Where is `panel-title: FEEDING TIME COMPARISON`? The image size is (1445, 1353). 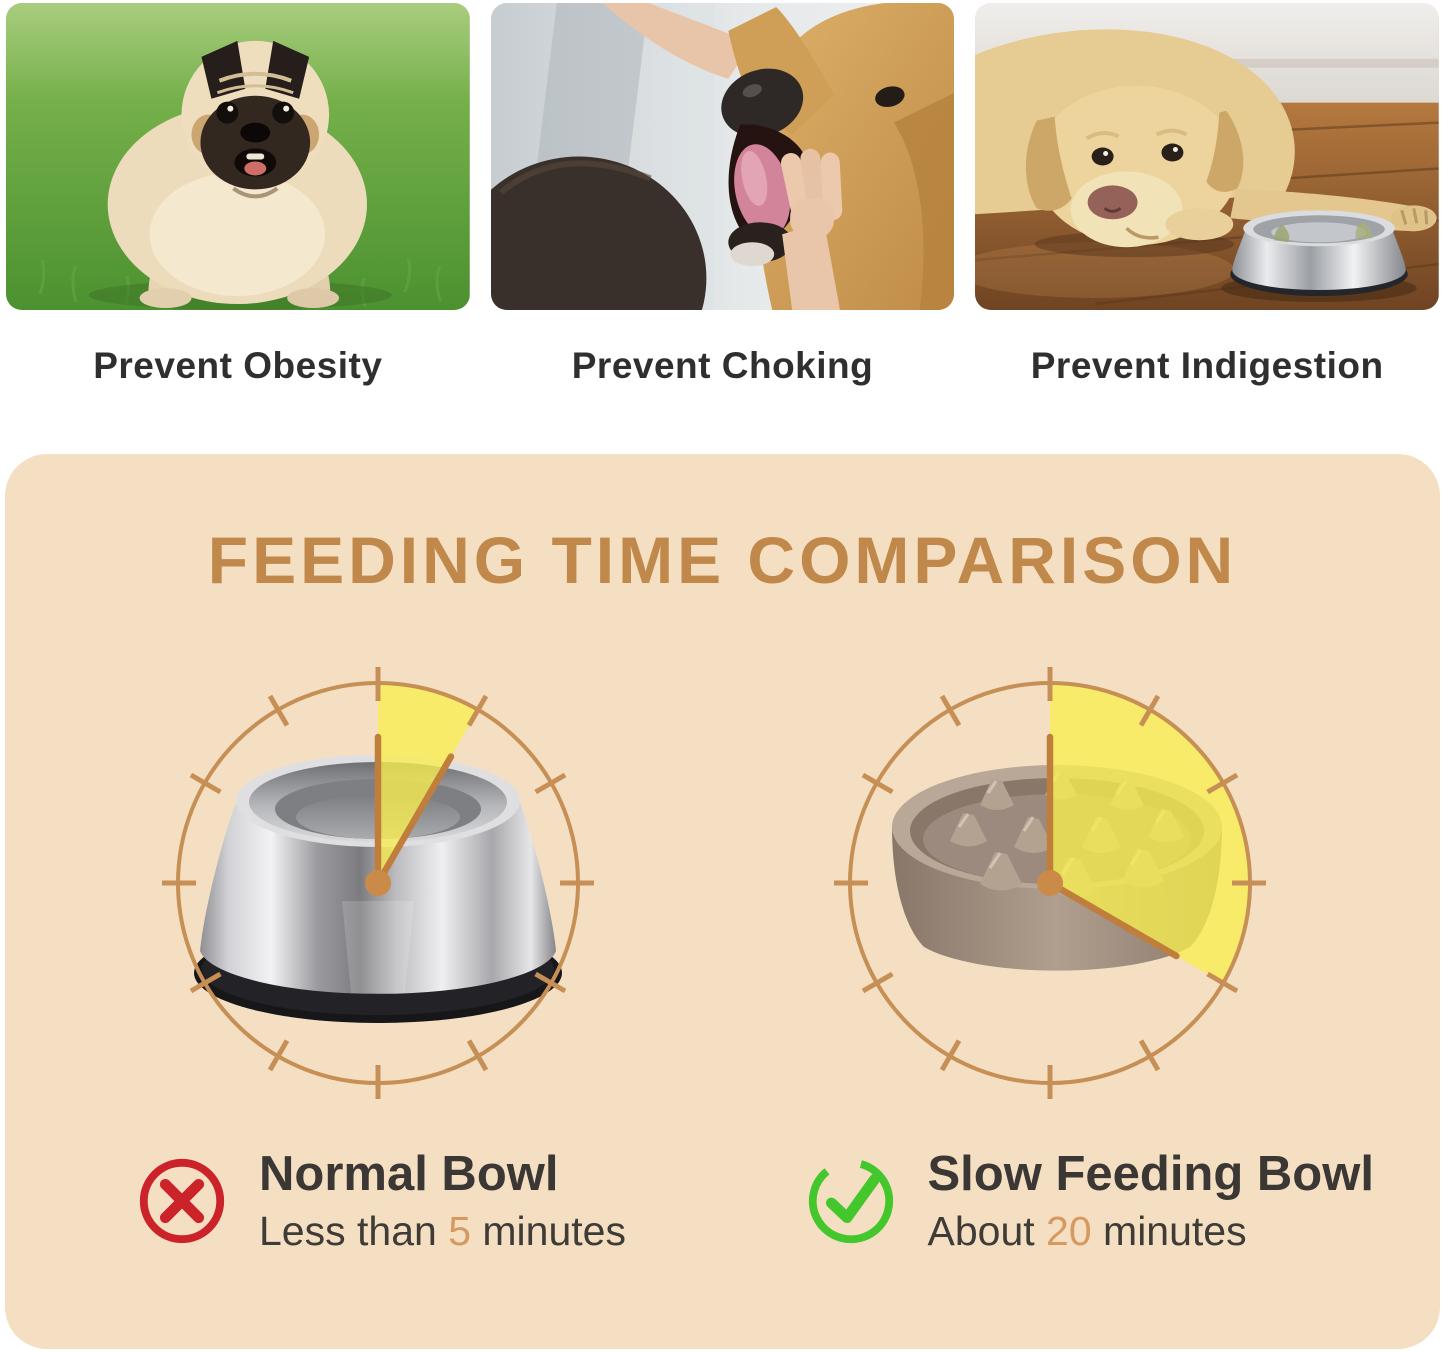
panel-title: FEEDING TIME COMPARISON is located at coordinates (722, 560).